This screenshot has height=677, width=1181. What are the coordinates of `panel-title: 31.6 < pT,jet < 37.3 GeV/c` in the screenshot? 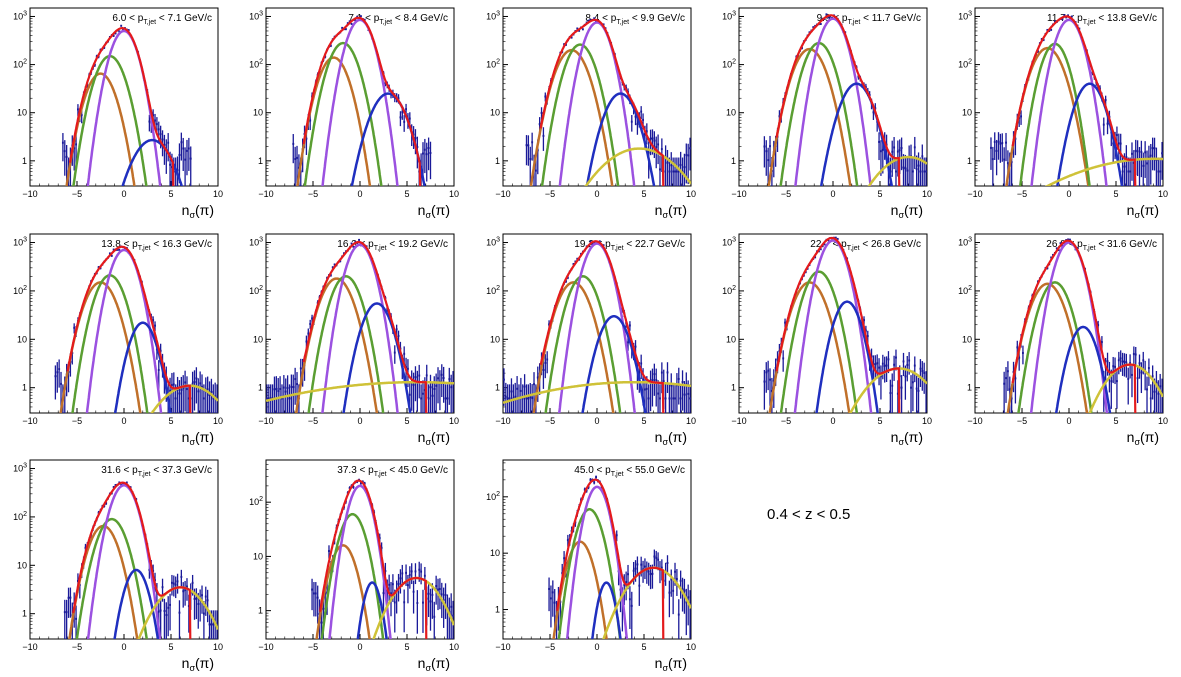 It's located at (156, 471).